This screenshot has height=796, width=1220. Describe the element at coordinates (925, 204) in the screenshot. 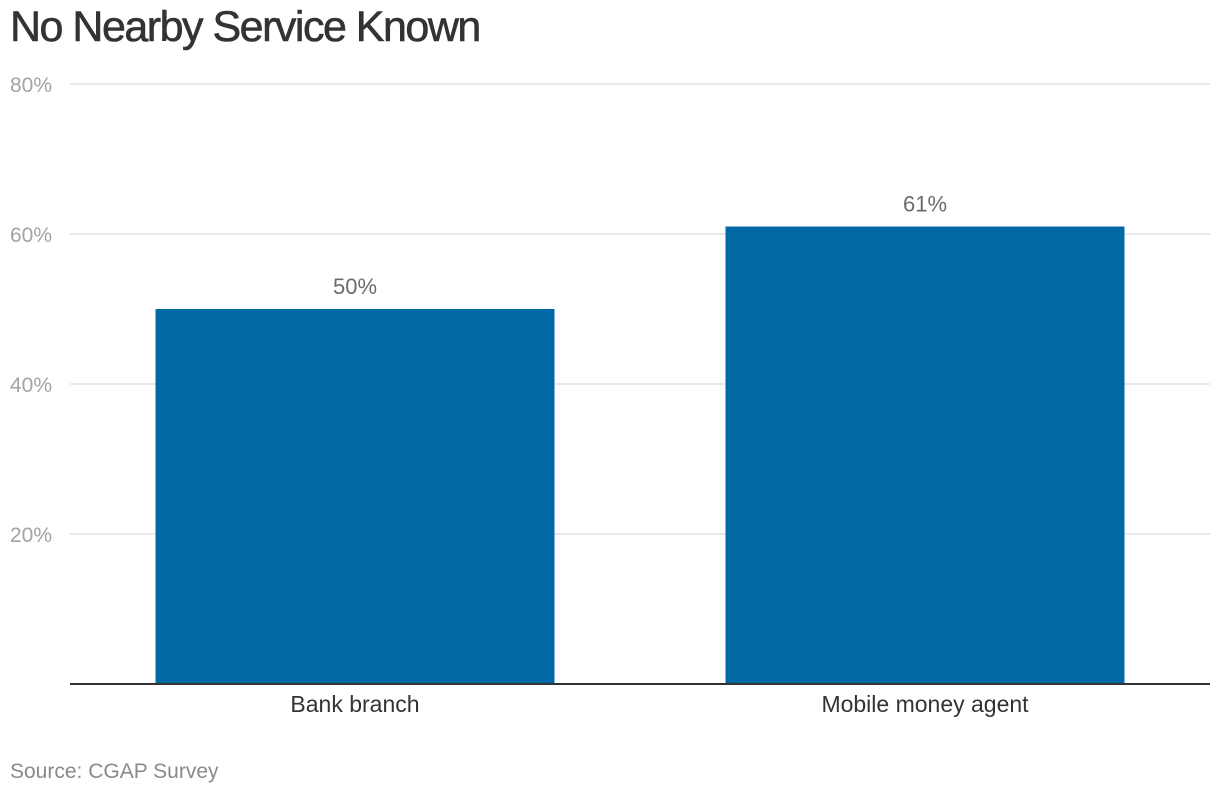

I see `data-label: 61%` at that location.